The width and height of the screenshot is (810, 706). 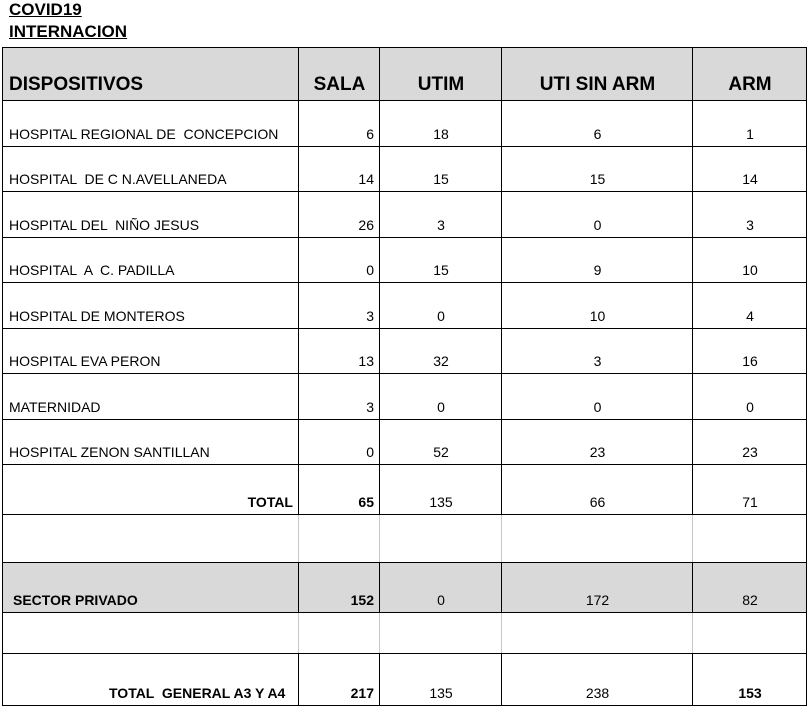 I want to click on cell: 153, so click(x=749, y=679).